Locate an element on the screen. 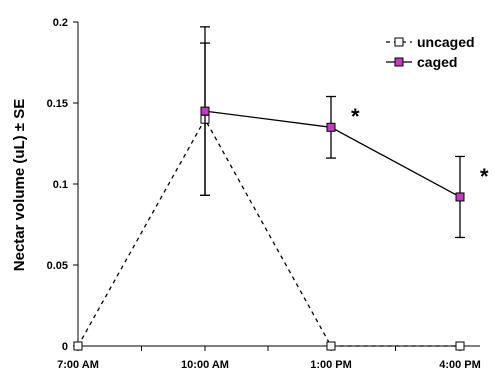 The height and width of the screenshot is (372, 500). legend-marker-uncaged is located at coordinates (399, 42).